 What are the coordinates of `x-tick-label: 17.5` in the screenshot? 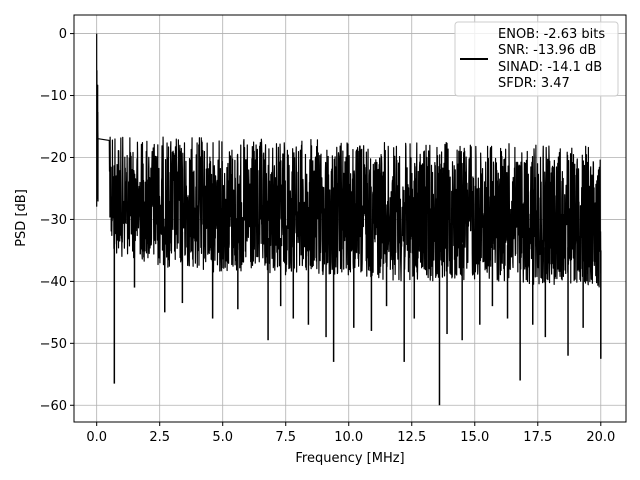 It's located at (537, 437).